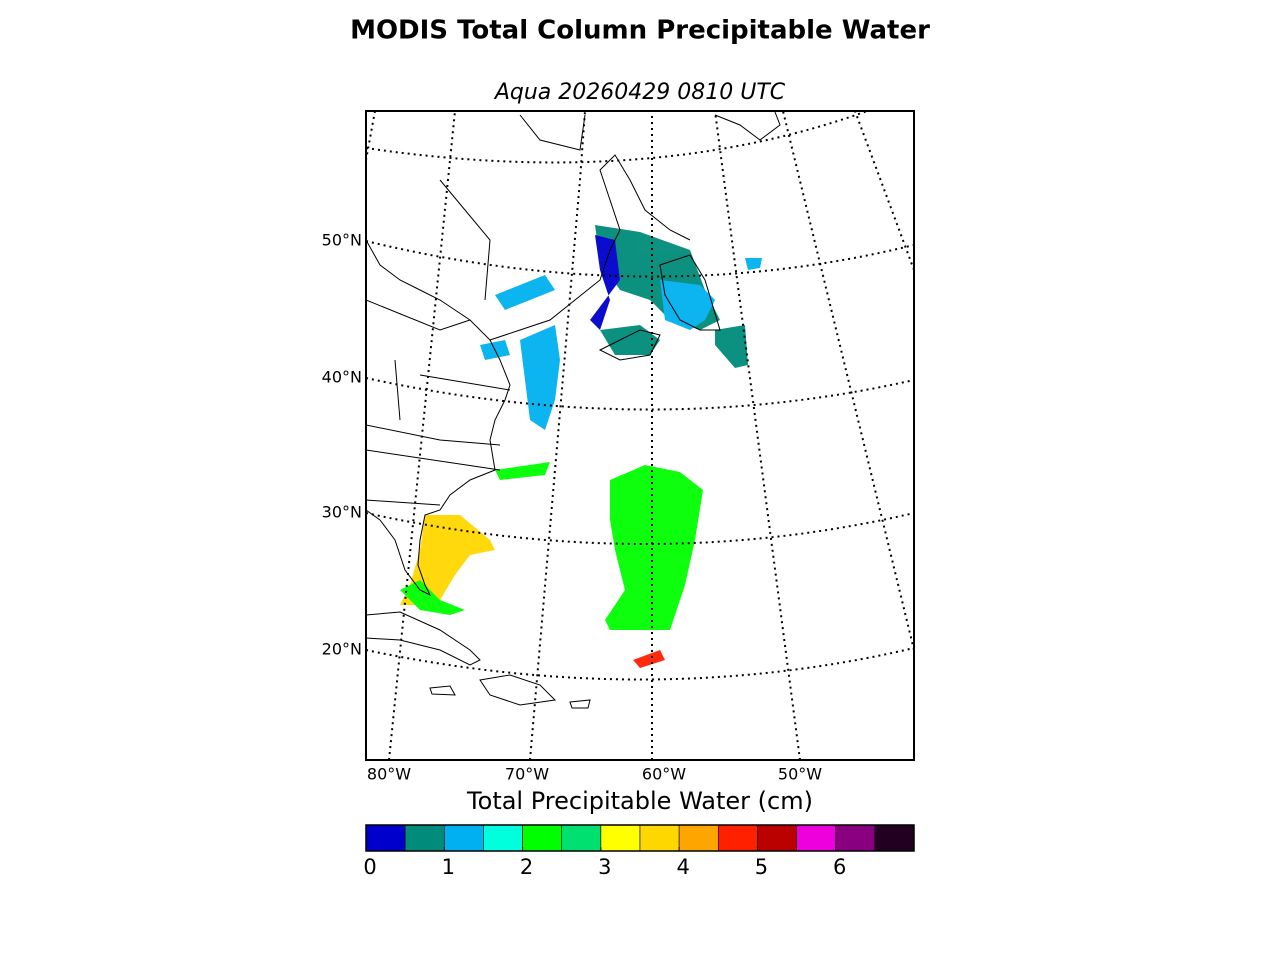  Describe the element at coordinates (342, 445) in the screenshot. I see `lat-labels: 50°N 40°N 30°N 20°N` at that location.